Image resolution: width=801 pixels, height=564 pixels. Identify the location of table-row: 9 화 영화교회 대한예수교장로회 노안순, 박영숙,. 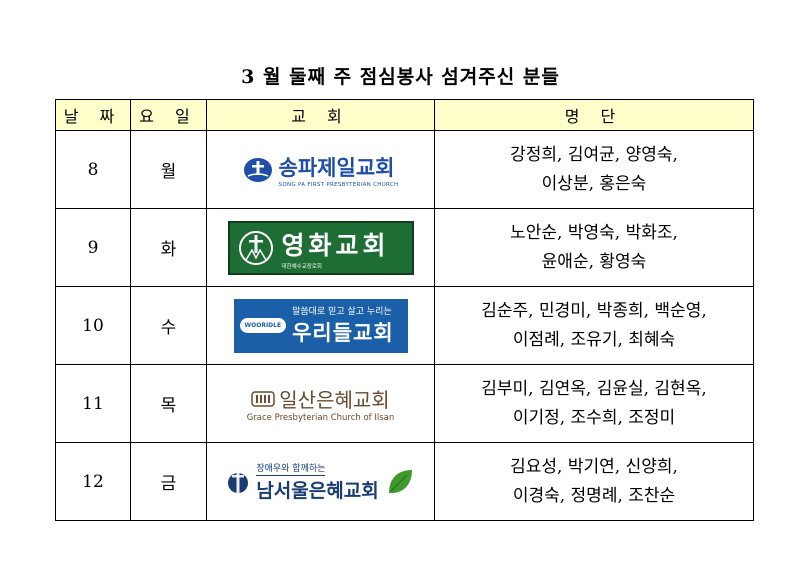
(404, 247).